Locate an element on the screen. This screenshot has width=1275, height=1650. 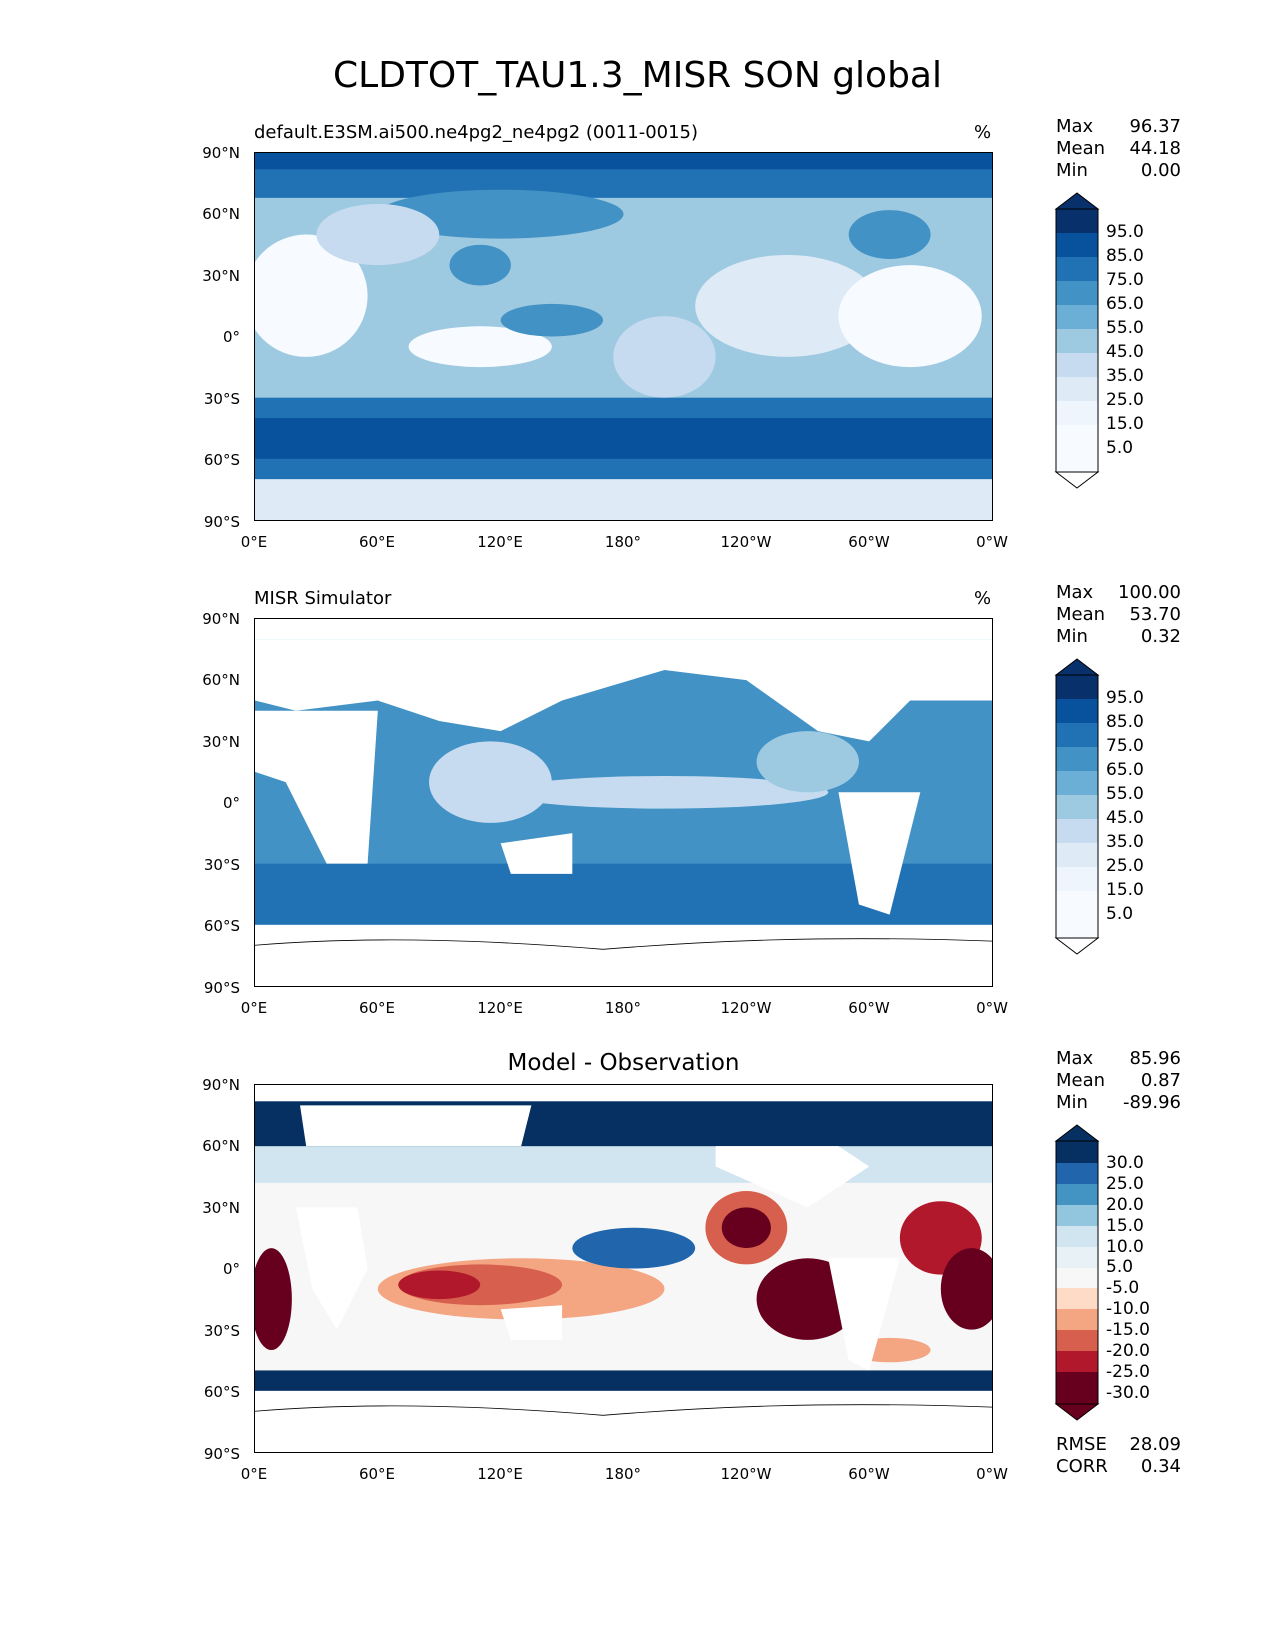
diff-map is located at coordinates (623, 1268).